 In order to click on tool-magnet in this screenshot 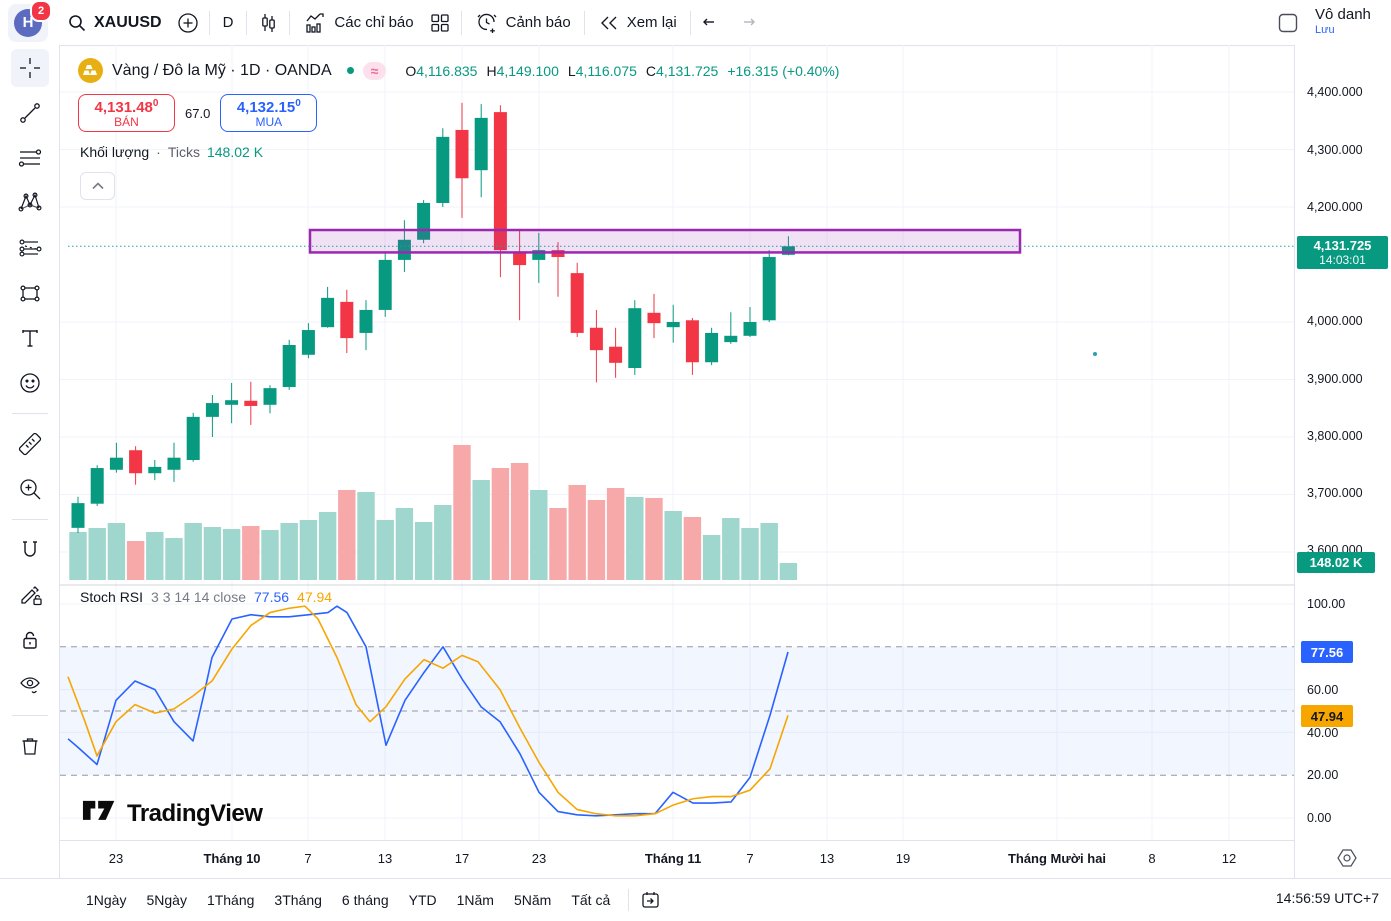, I will do `click(30, 550)`.